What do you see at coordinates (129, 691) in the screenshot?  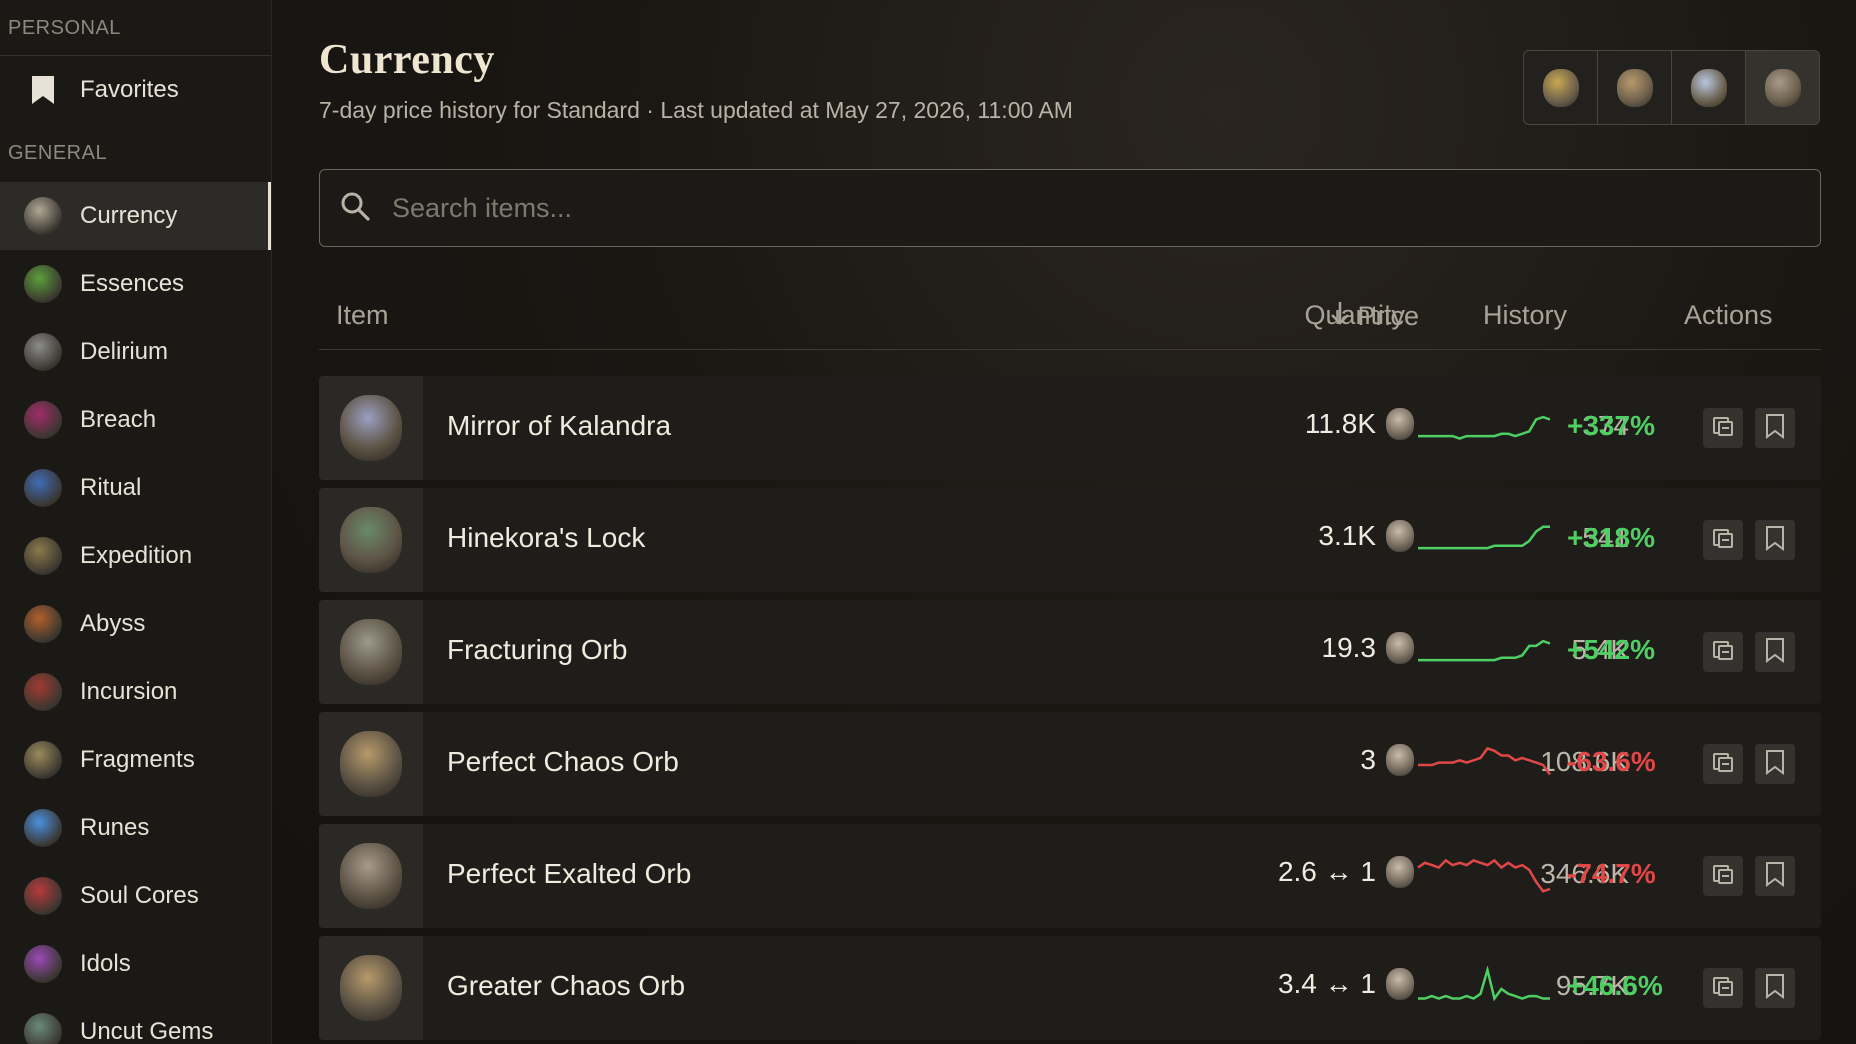 I see `sidebar-item-label: Incursion` at bounding box center [129, 691].